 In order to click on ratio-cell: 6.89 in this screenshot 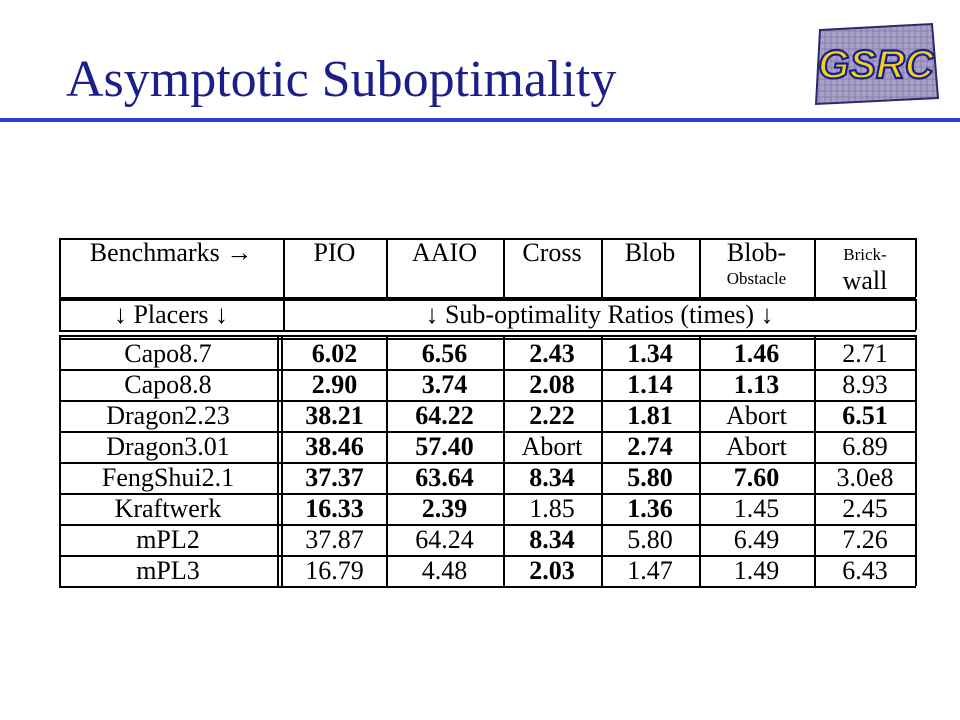, I will do `click(865, 446)`.